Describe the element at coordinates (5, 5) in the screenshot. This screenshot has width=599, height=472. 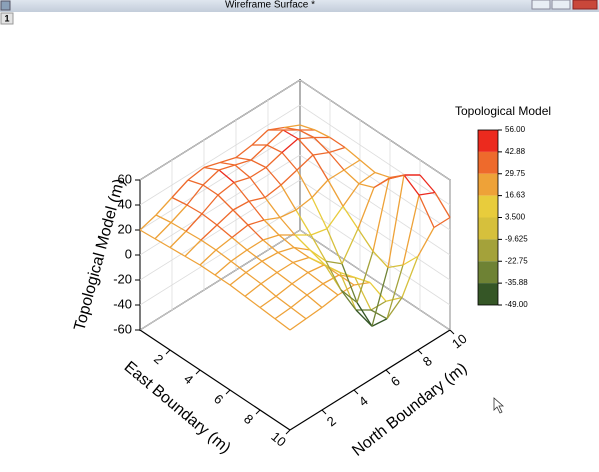
I see `window-icon` at that location.